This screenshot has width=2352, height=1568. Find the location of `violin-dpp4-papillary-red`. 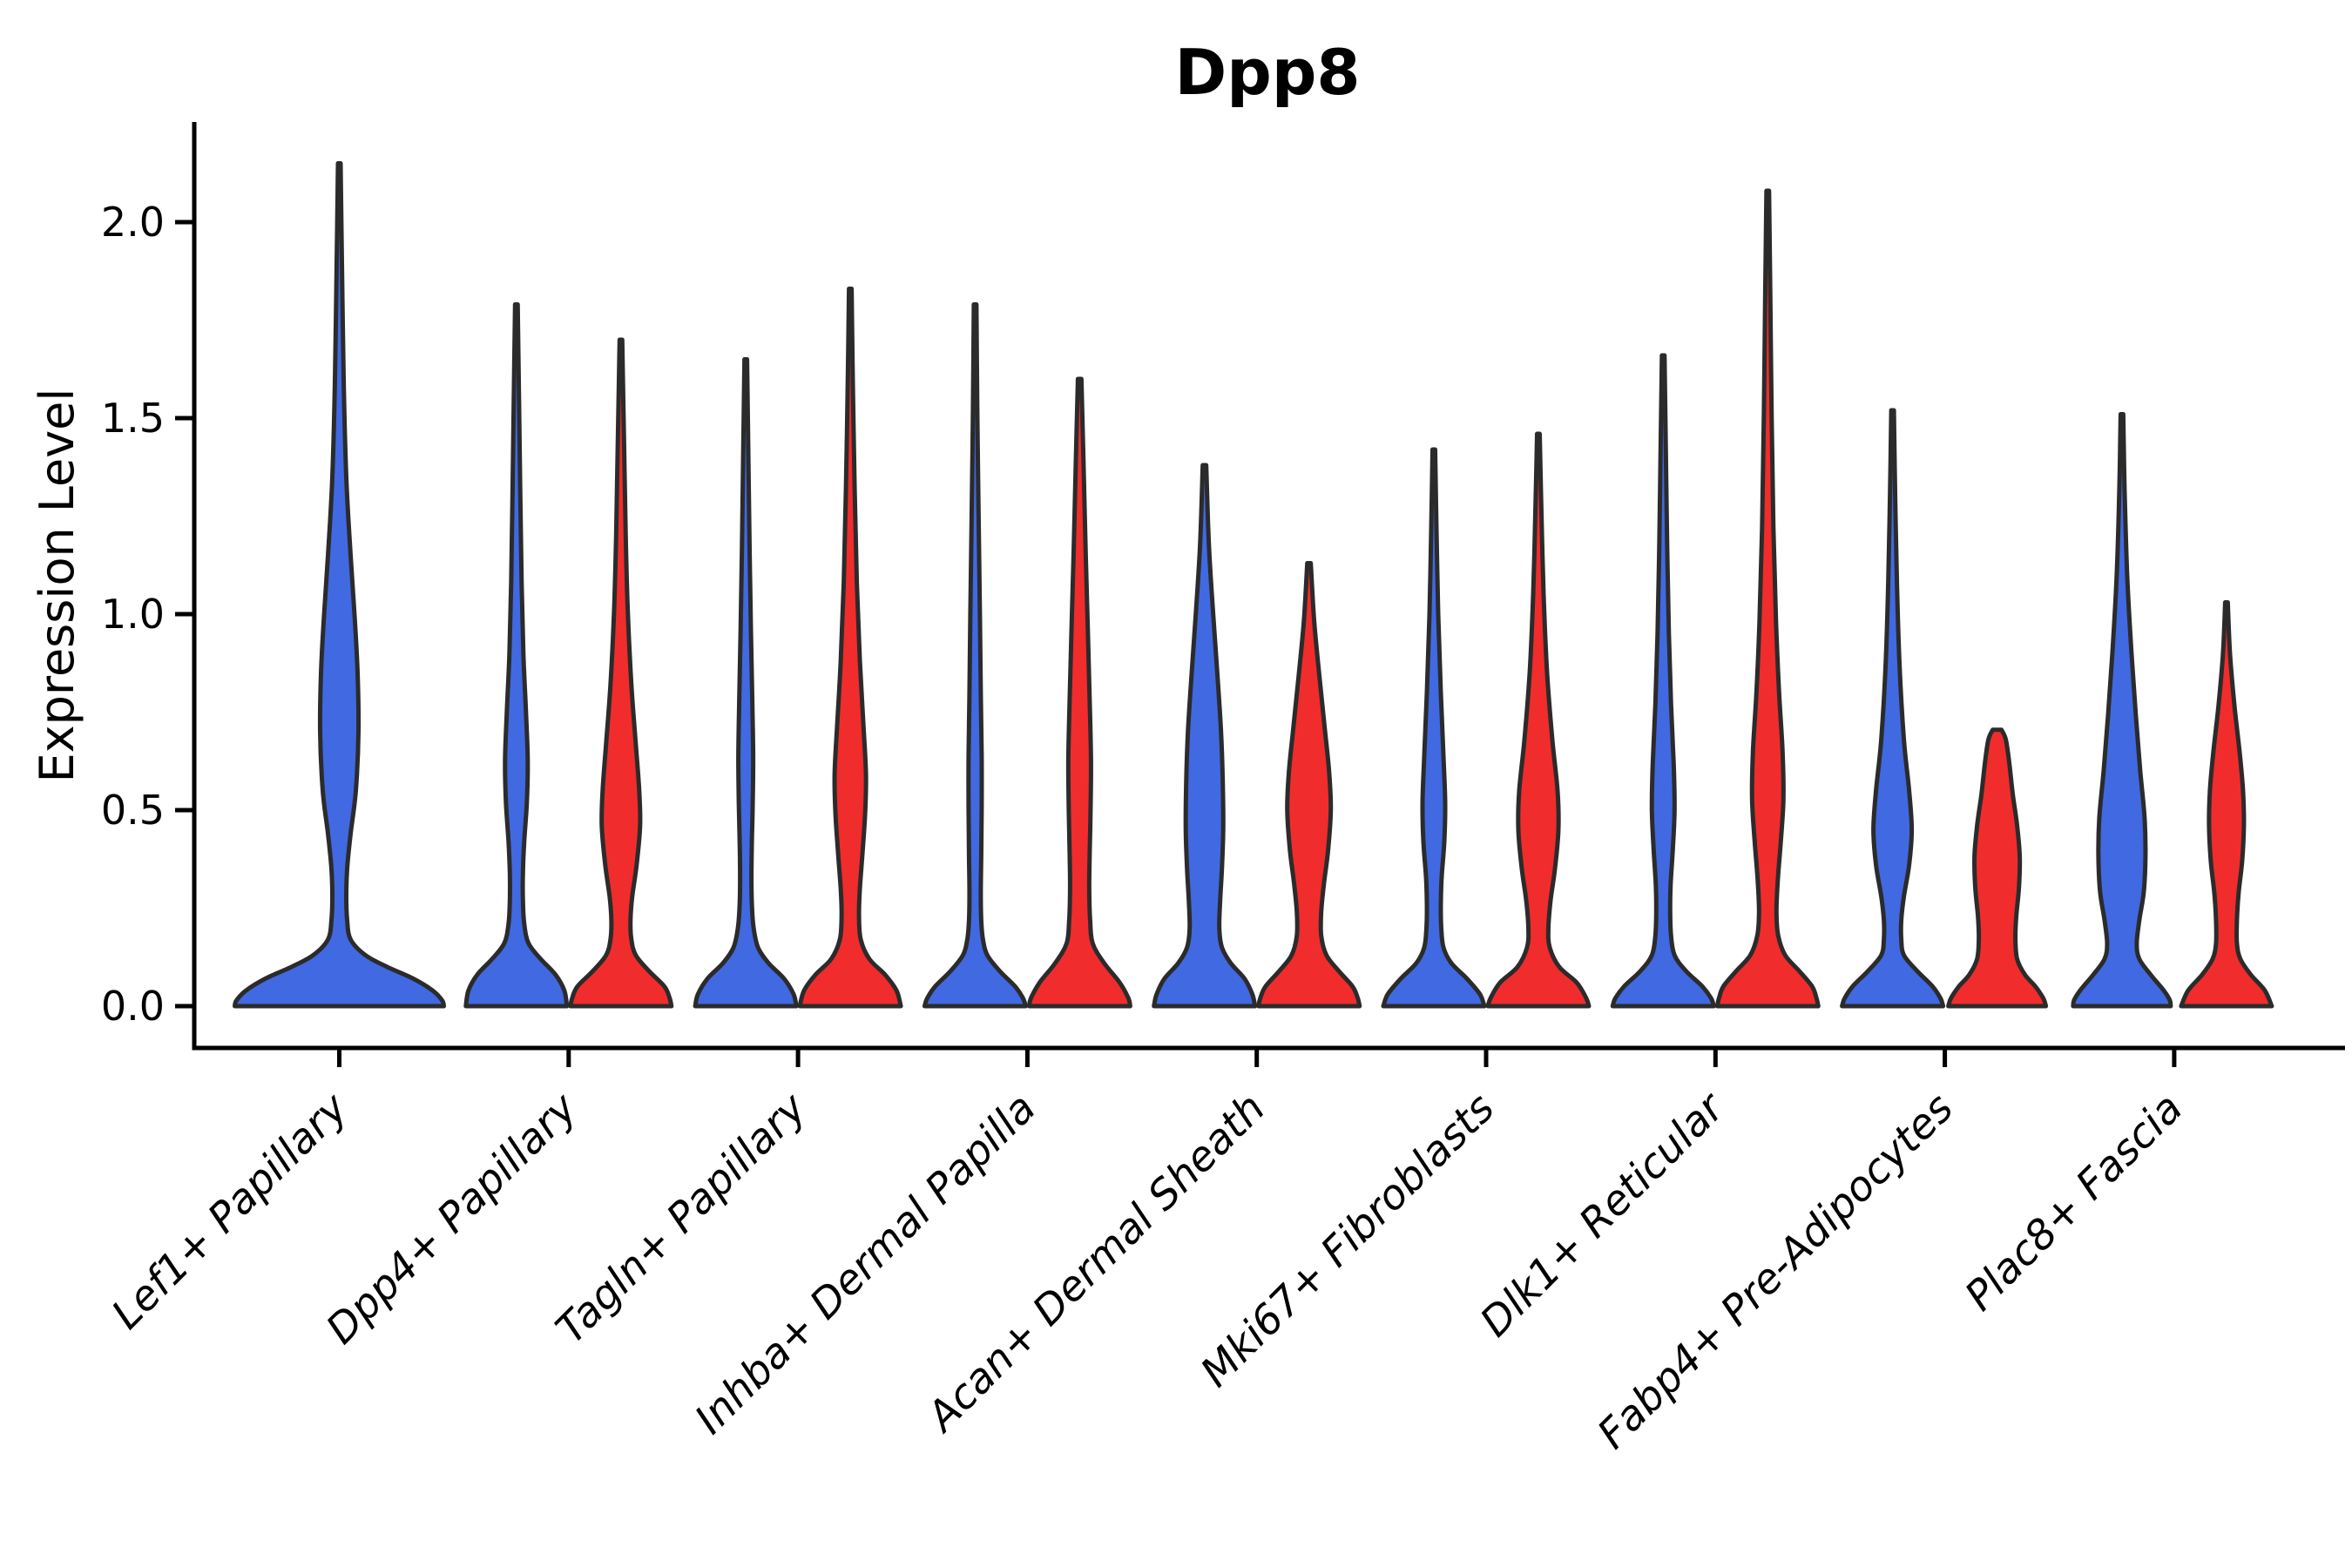

violin-dpp4-papillary-red is located at coordinates (621, 673).